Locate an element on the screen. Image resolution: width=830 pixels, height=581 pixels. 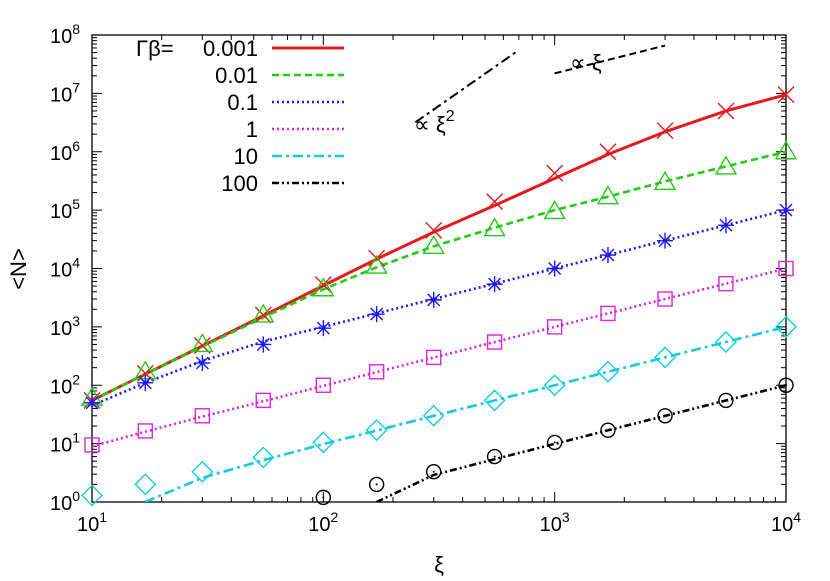
y-tick-label: 10² is located at coordinates (65, 384).